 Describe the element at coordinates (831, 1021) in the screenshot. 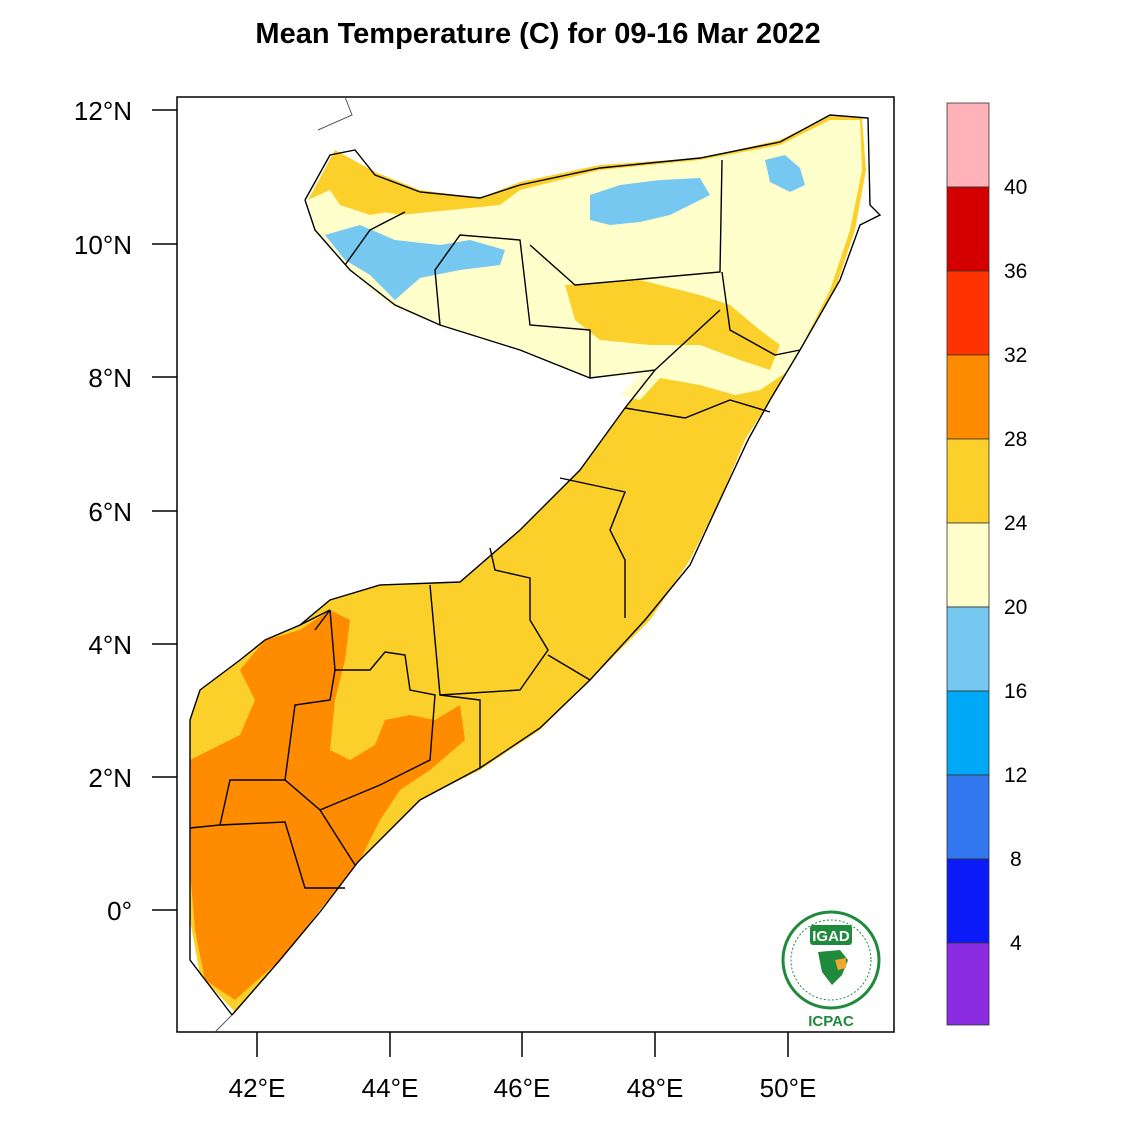

I see `logo-caption: ICPAC` at that location.